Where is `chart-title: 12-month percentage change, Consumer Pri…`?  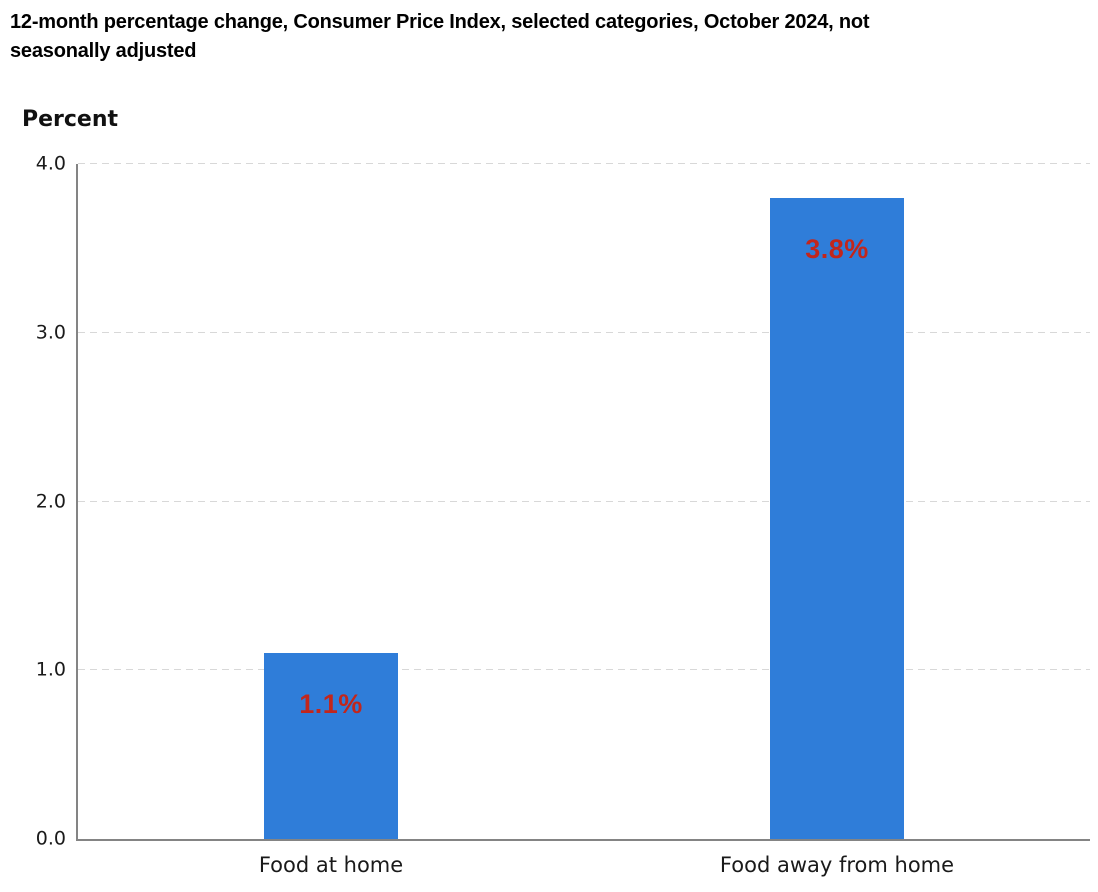 chart-title: 12-month percentage change, Consumer Pri… is located at coordinates (440, 36).